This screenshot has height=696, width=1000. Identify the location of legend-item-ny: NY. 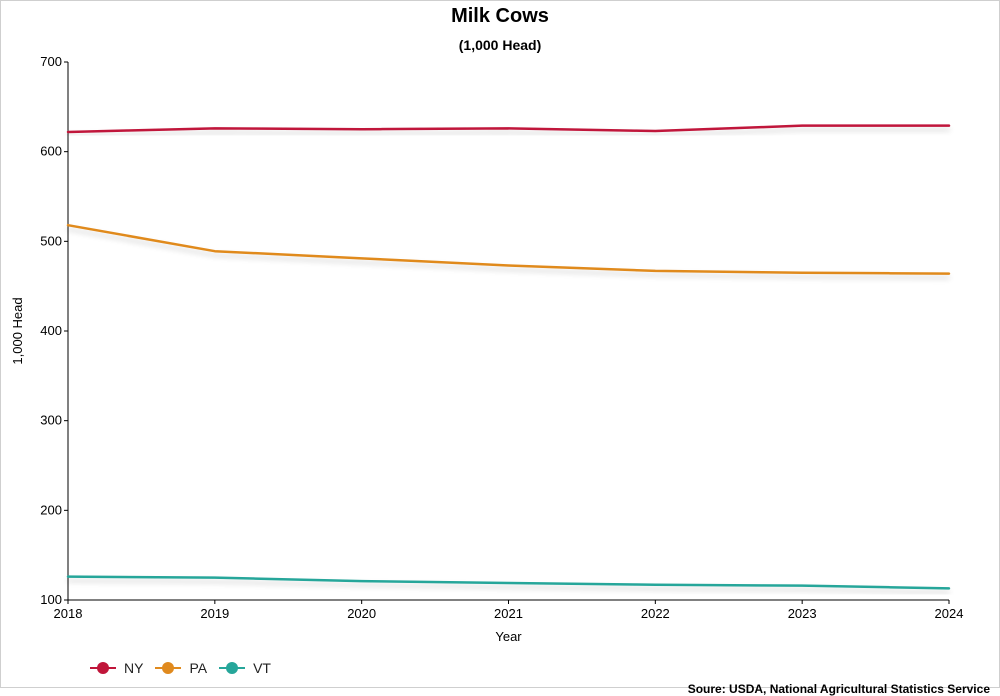
(116, 668).